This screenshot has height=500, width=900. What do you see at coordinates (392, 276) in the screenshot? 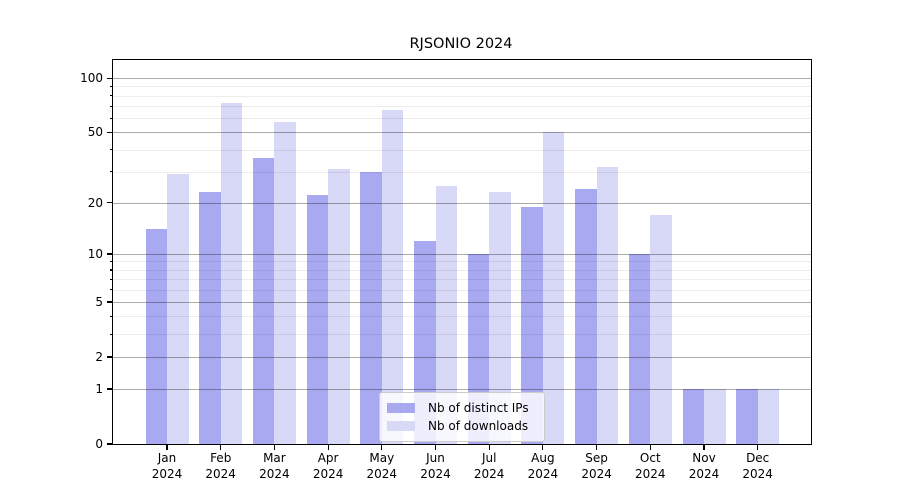
I see `bar-may-downloads` at bounding box center [392, 276].